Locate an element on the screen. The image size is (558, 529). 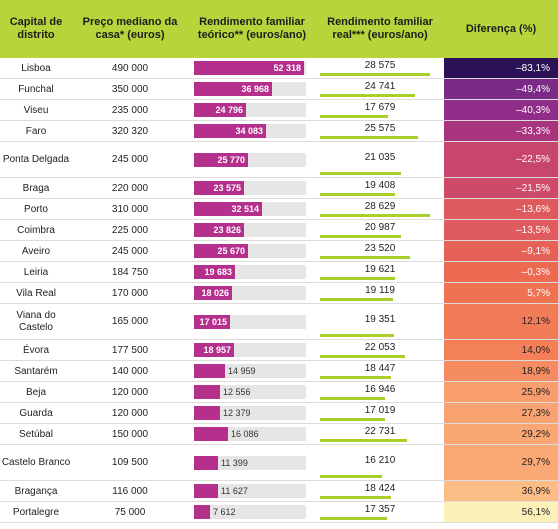
theoretical-income-label: 23 575 is located at coordinates (227, 188).